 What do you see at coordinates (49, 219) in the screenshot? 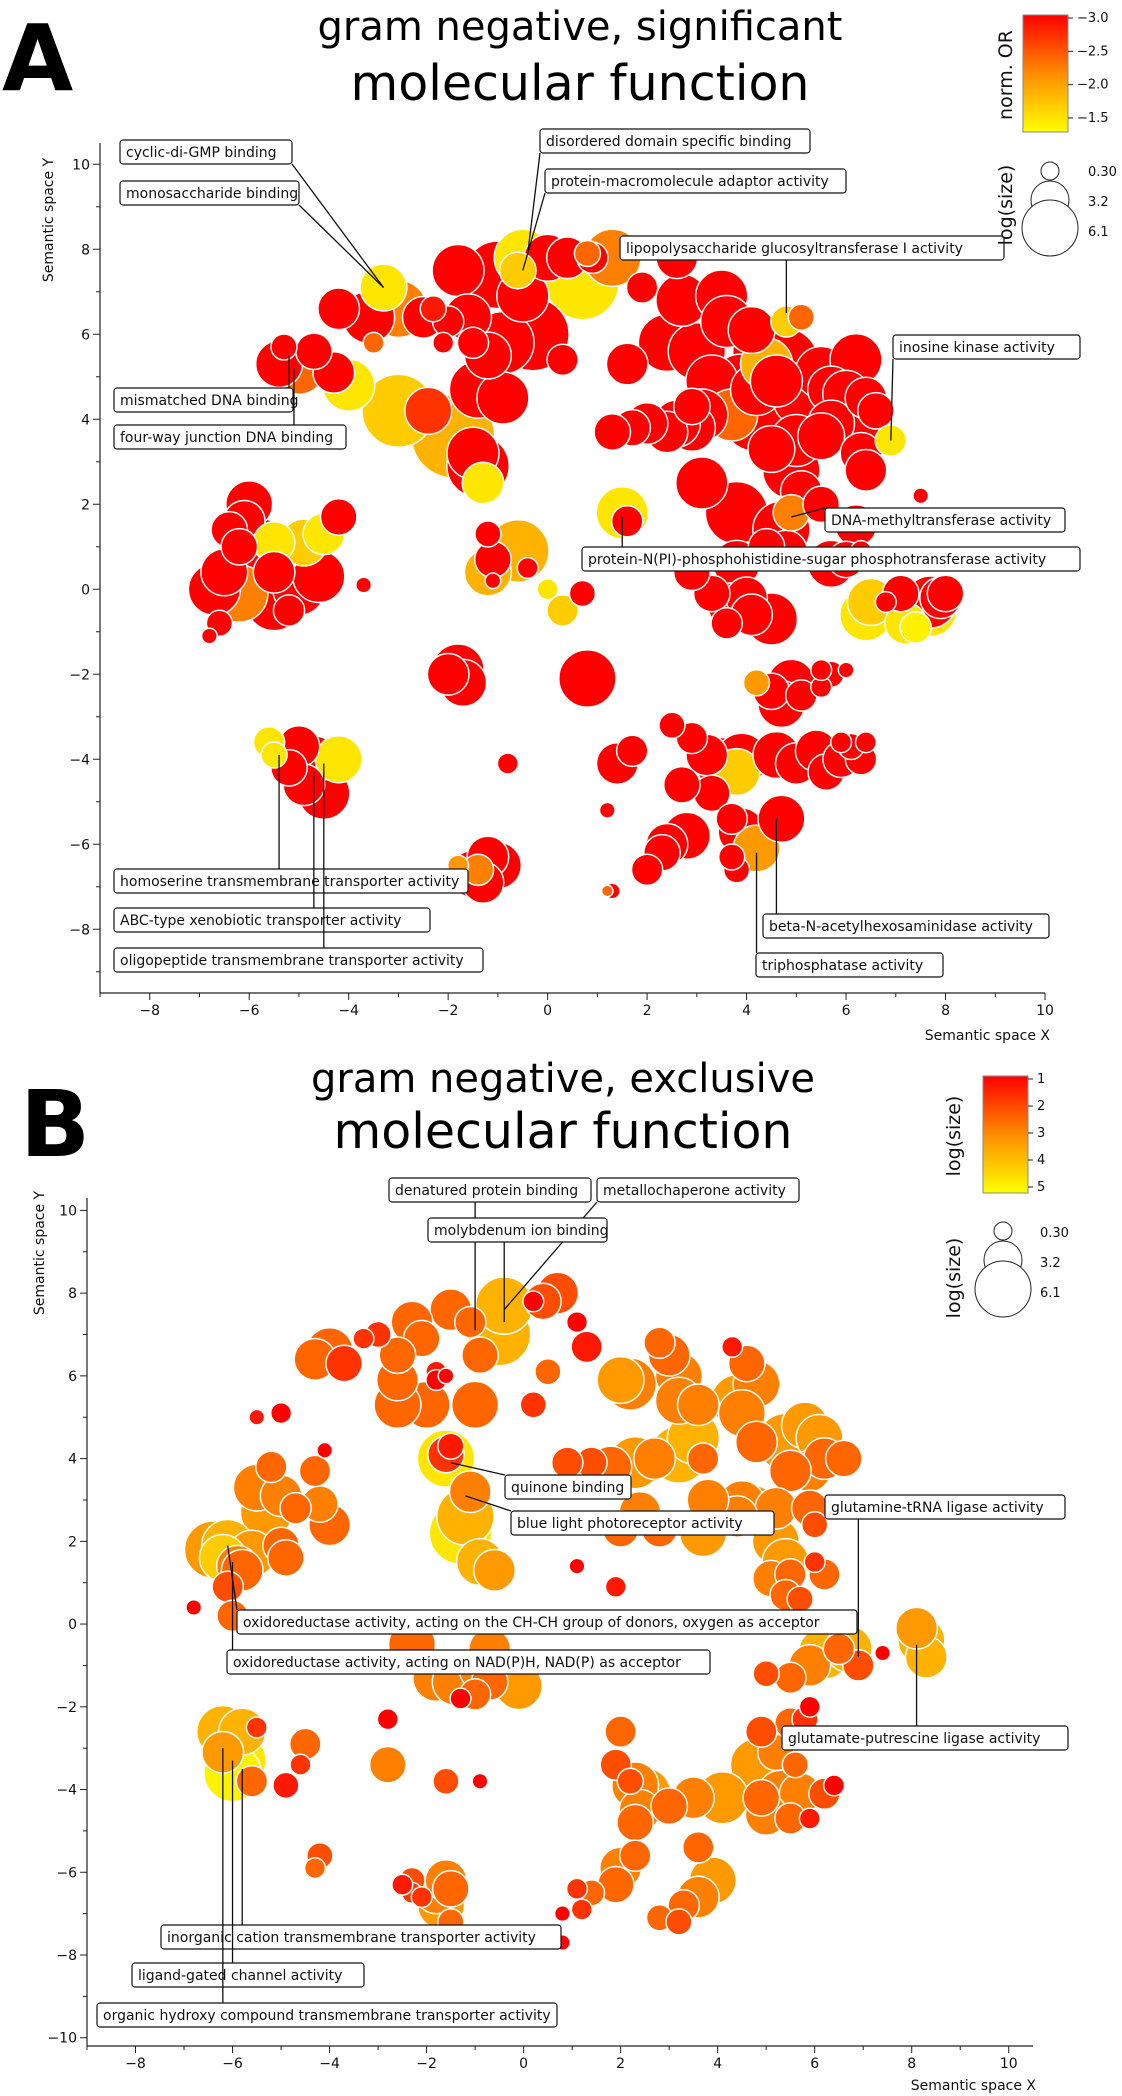
I see `y-axis-label: Semantic space Y` at bounding box center [49, 219].